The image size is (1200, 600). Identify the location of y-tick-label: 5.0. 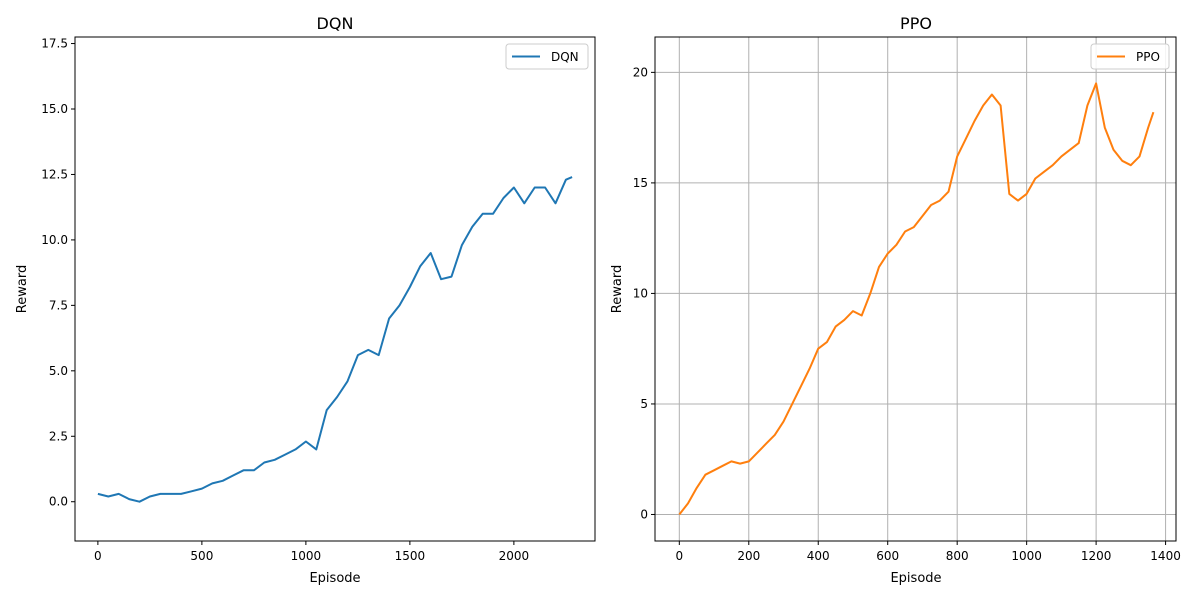
(58, 371).